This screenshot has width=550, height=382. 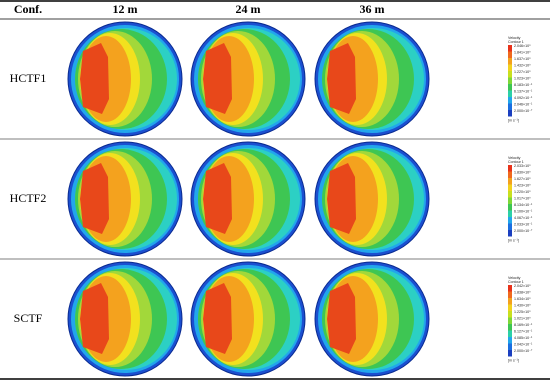 I want to click on legend-value: 4.092×10⁻¹, so click(x=523, y=98).